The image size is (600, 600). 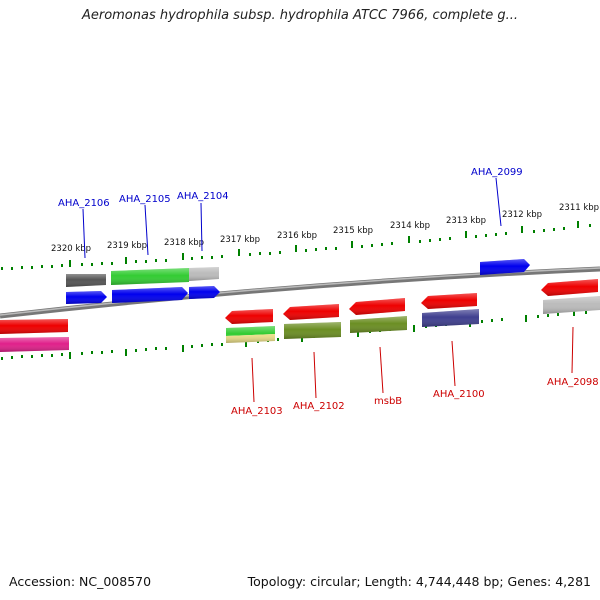 What do you see at coordinates (292, 218) in the screenshot?
I see `top-label-leaders` at bounding box center [292, 218].